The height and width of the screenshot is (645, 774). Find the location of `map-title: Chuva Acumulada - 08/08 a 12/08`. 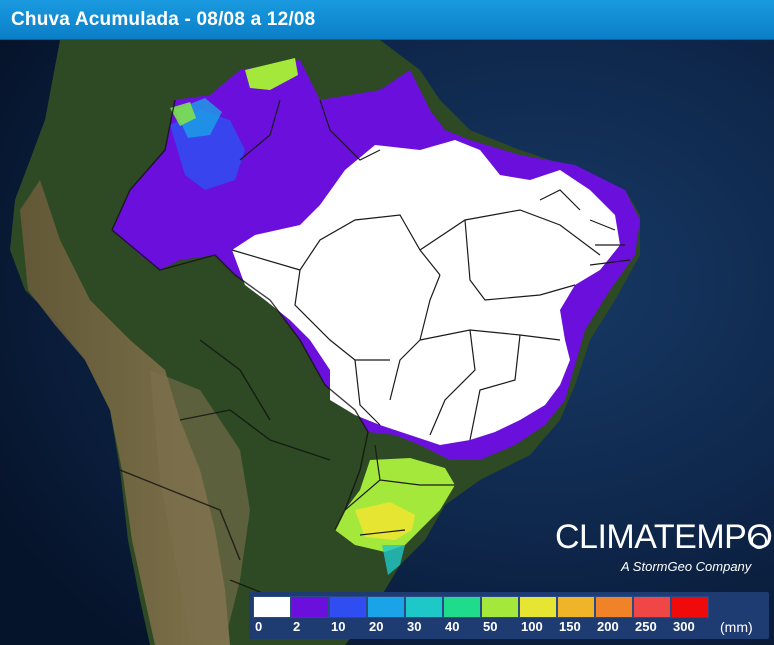

map-title: Chuva Acumulada - 08/08 a 12/08 is located at coordinates (163, 19).